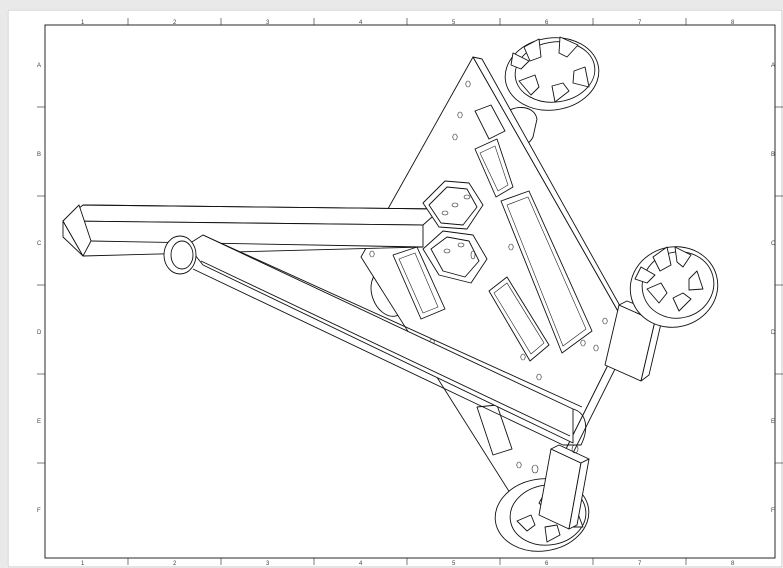 The height and width of the screenshot is (568, 783). I want to click on wheel-bottom, so click(542, 498).